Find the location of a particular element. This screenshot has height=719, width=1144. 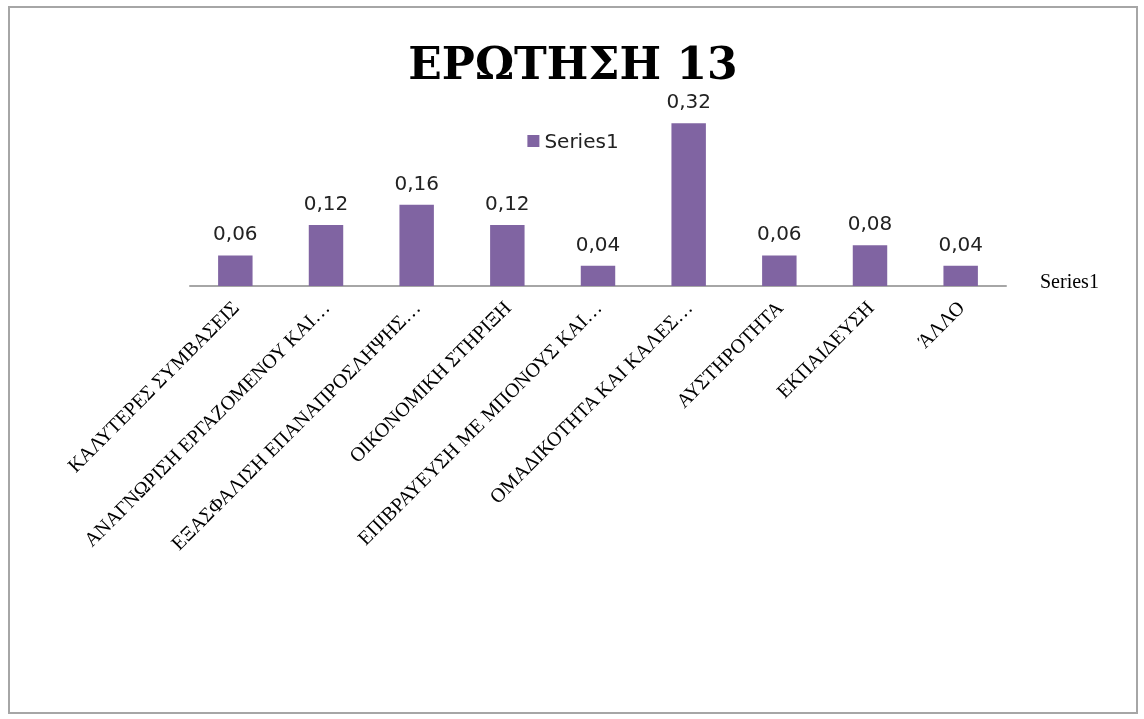

legend-label: Series1 is located at coordinates (581, 141).